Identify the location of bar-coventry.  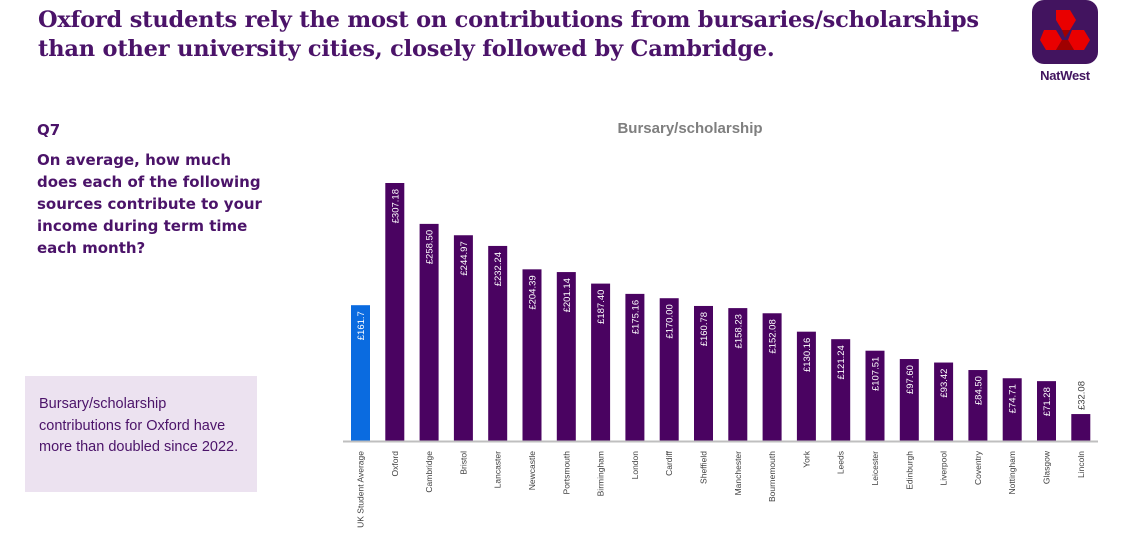
(978, 405).